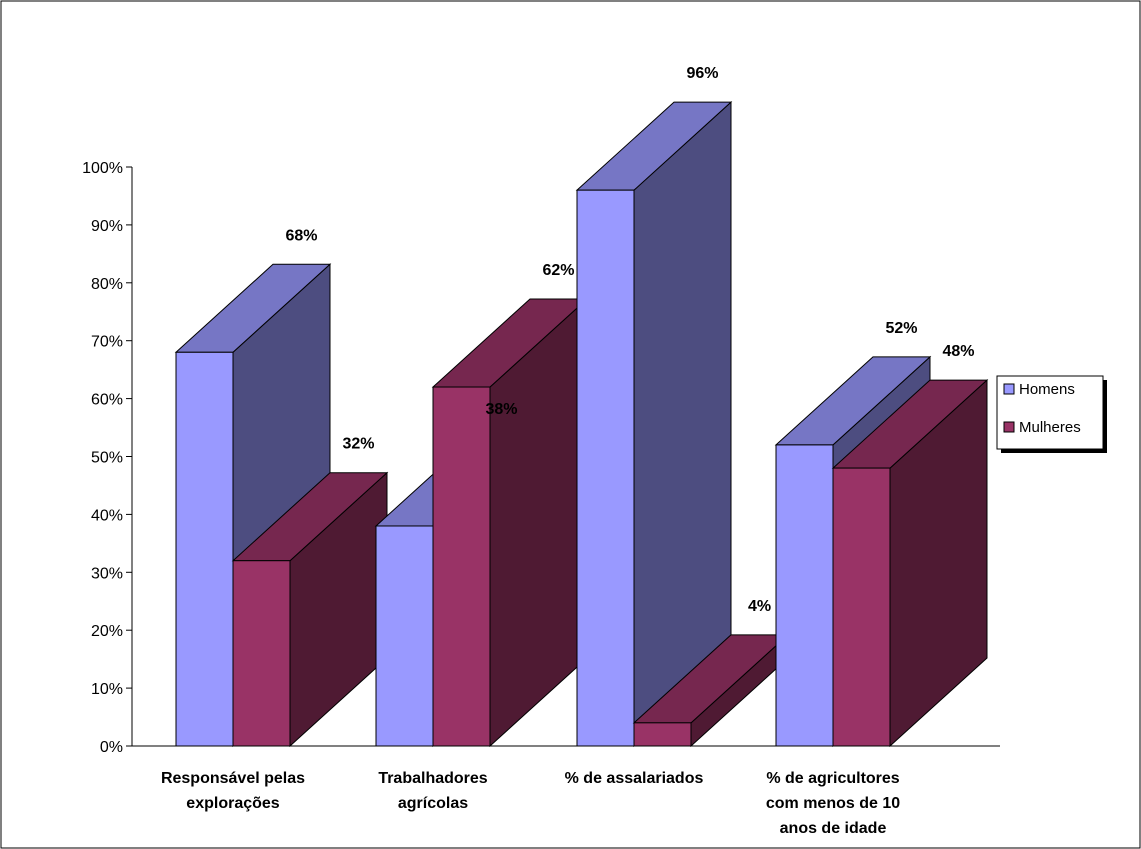 This screenshot has height=849, width=1141. What do you see at coordinates (107, 226) in the screenshot?
I see `y-tick-label: 90%` at bounding box center [107, 226].